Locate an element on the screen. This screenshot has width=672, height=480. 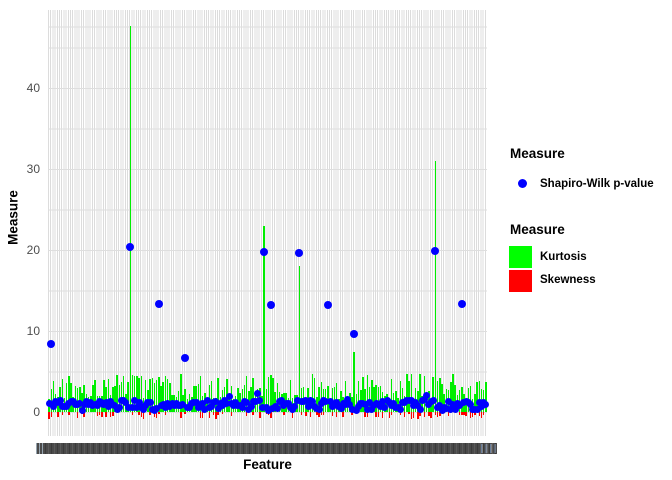
y-tick-label-10: 10 is located at coordinates (33, 331).